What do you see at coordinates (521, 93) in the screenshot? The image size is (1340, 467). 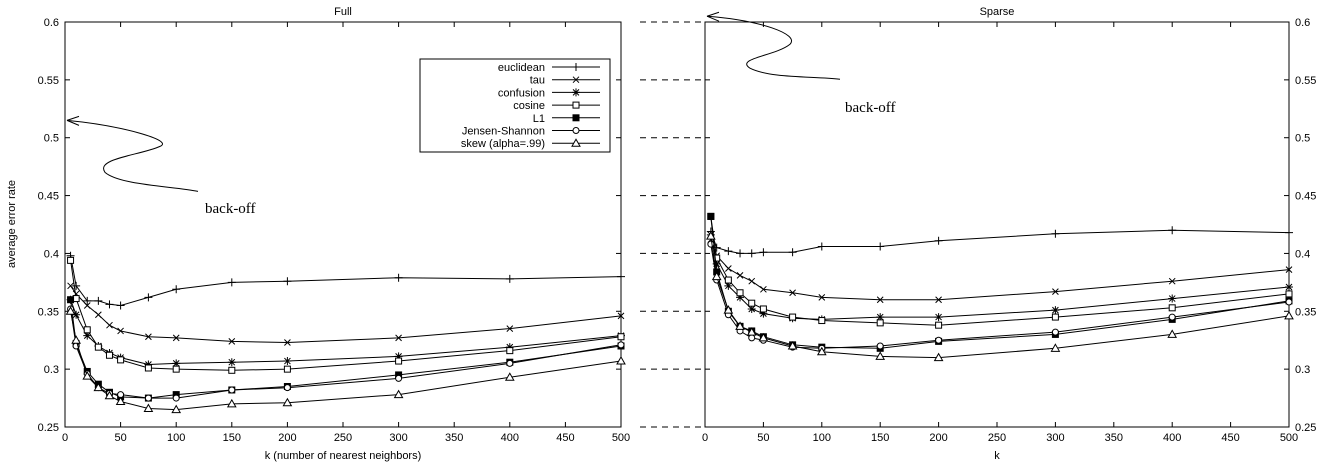 I see `legend-label-confusion: confusion` at bounding box center [521, 93].